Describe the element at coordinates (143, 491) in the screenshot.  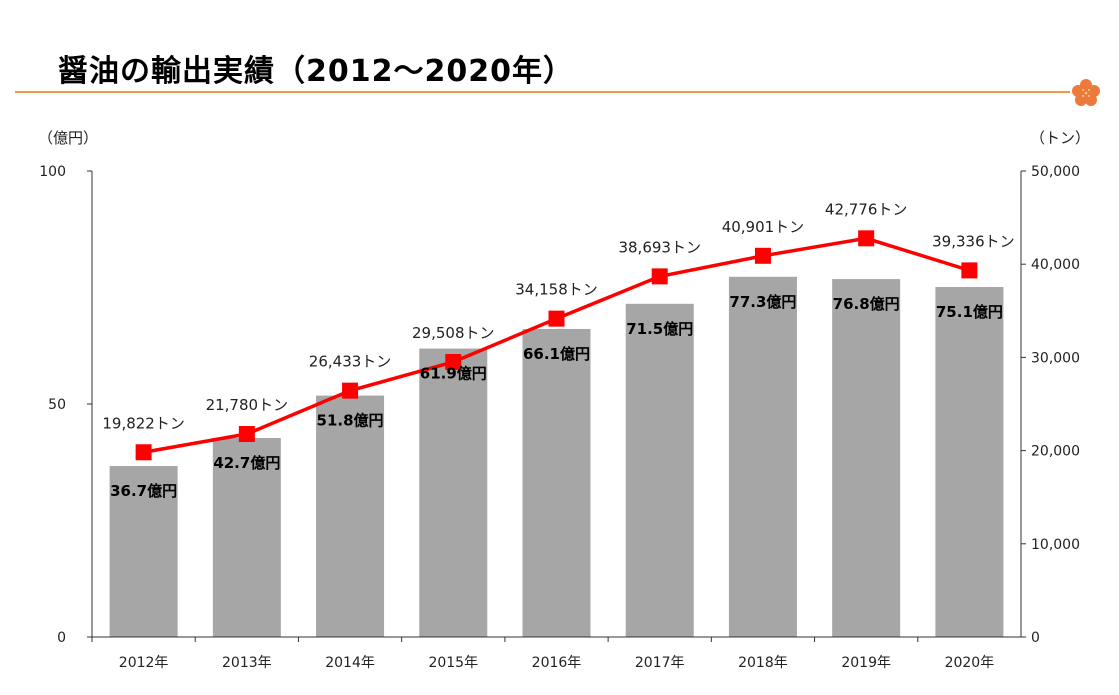
I see `value-label: 36.7億円` at that location.